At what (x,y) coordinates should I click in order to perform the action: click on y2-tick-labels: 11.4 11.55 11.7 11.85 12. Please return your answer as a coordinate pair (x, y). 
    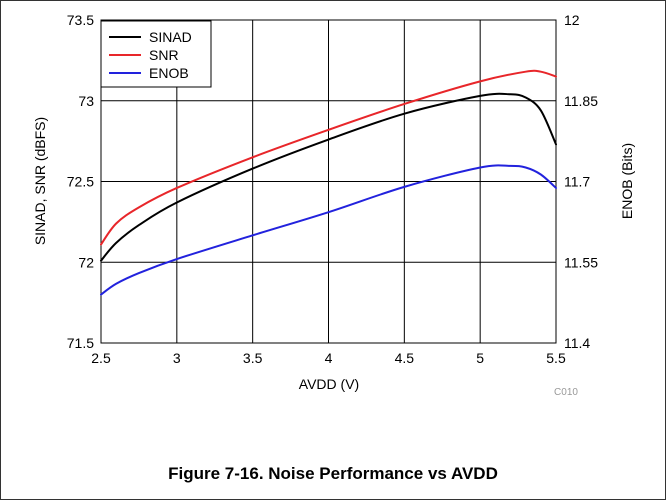
    Looking at the image, I should click on (581, 181).